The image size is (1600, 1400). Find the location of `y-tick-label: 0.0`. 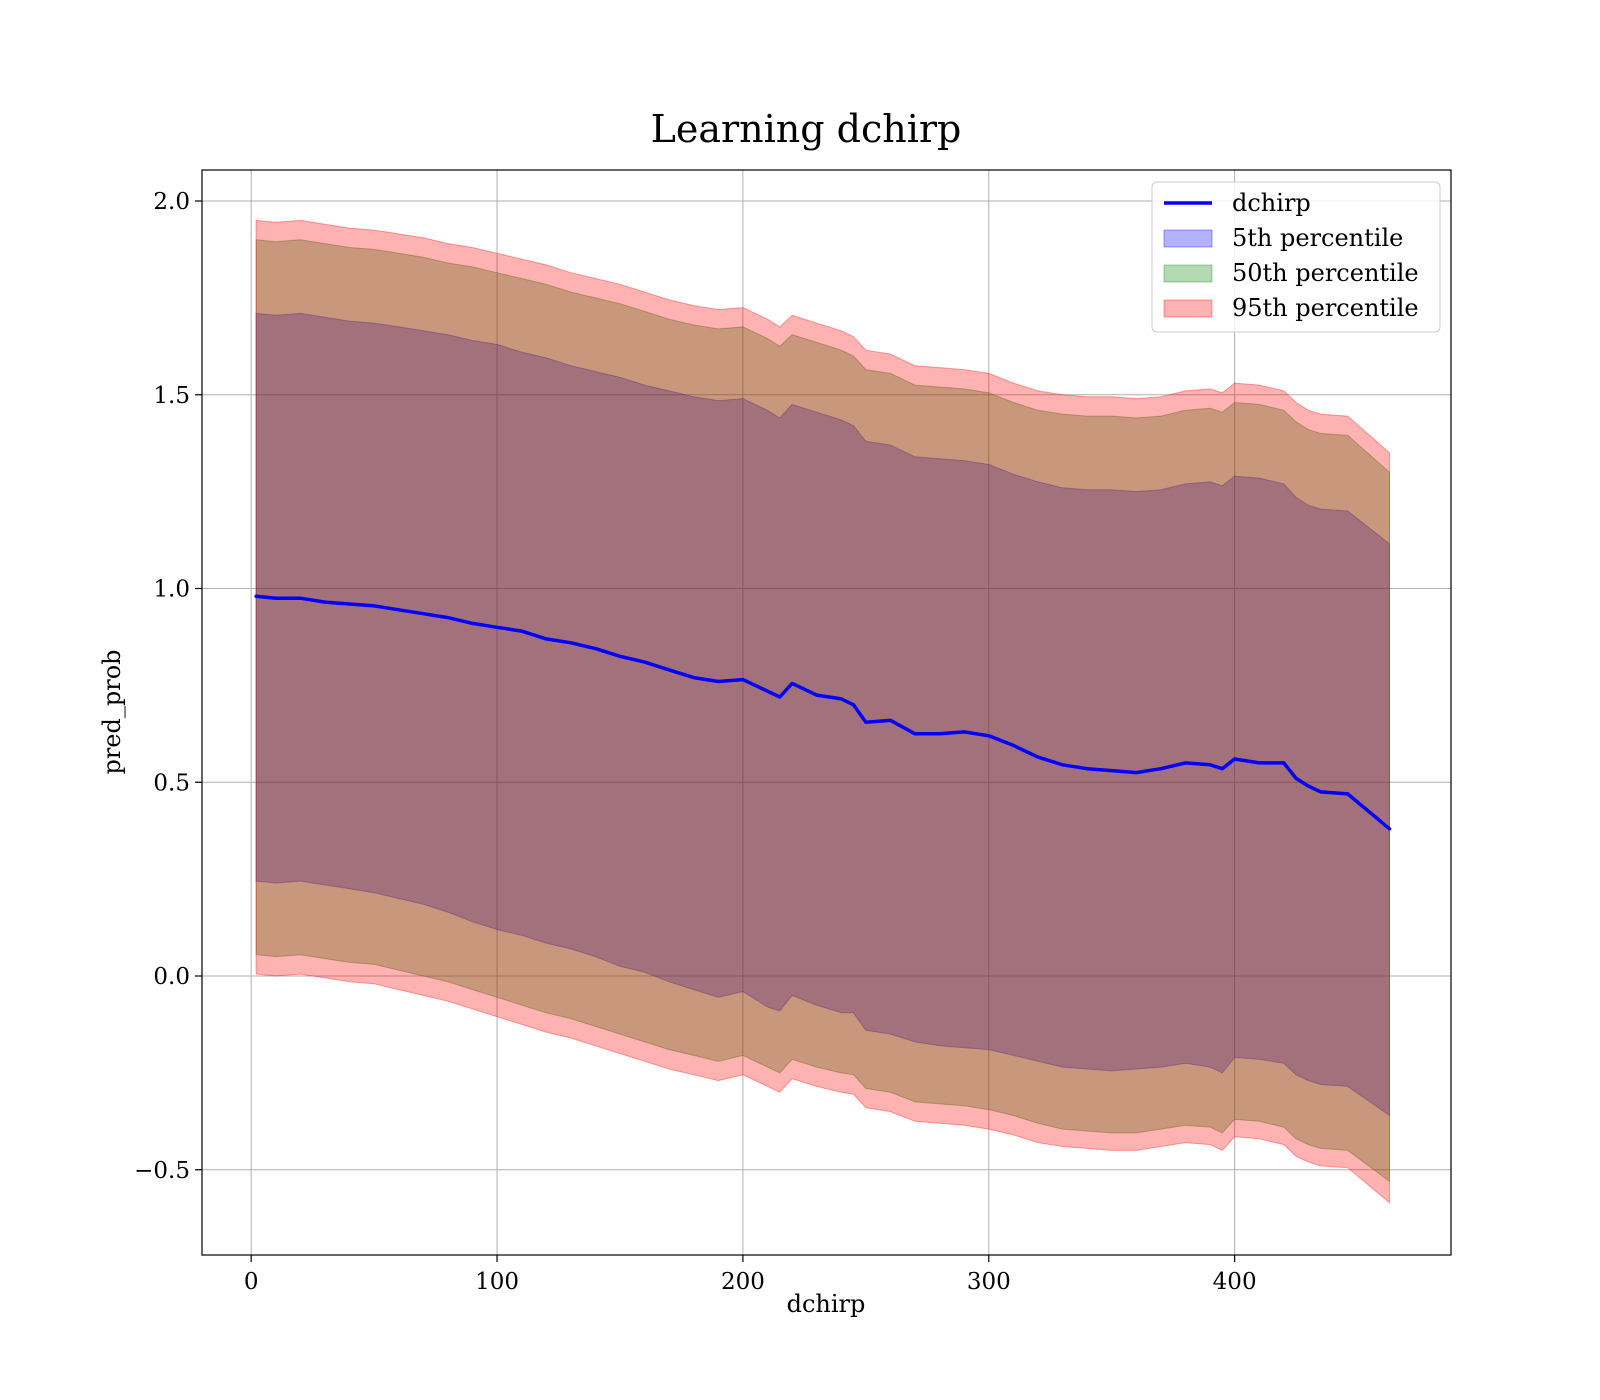

y-tick-label: 0.0 is located at coordinates (171, 977).